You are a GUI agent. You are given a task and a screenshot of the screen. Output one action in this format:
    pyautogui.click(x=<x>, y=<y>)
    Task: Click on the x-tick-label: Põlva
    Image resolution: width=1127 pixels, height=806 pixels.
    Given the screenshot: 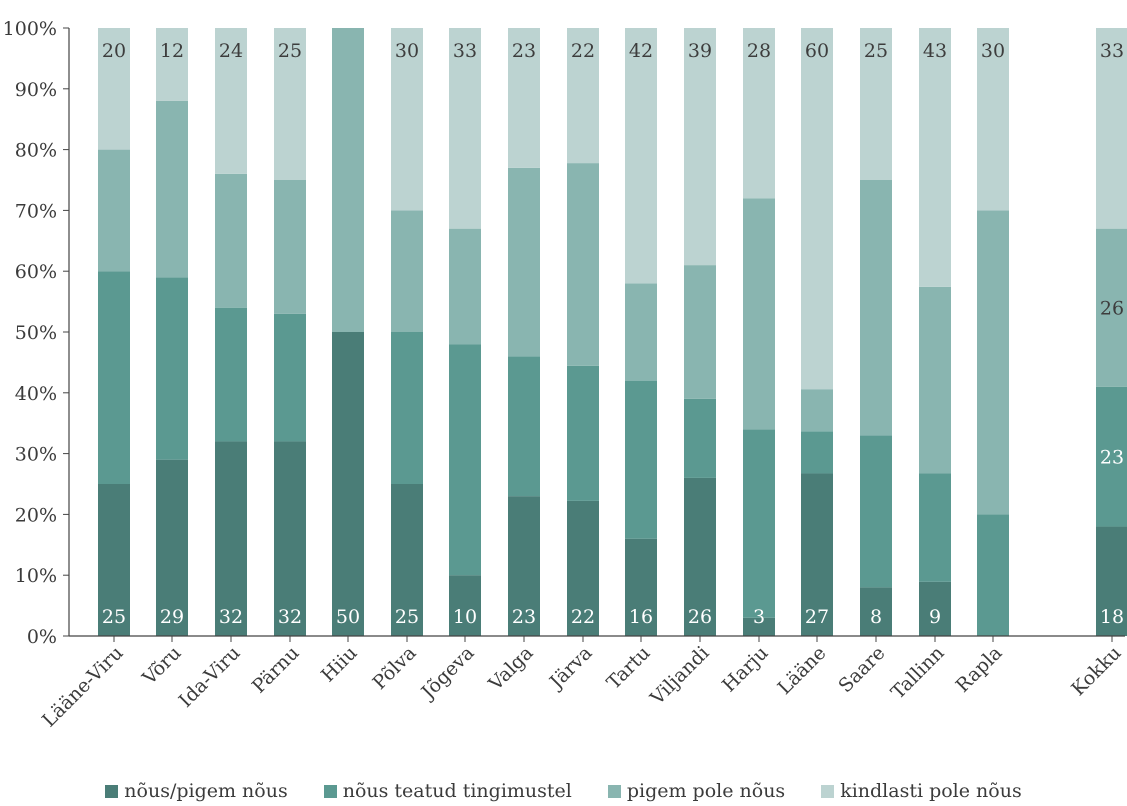 What is the action you would take?
    pyautogui.click(x=394, y=668)
    